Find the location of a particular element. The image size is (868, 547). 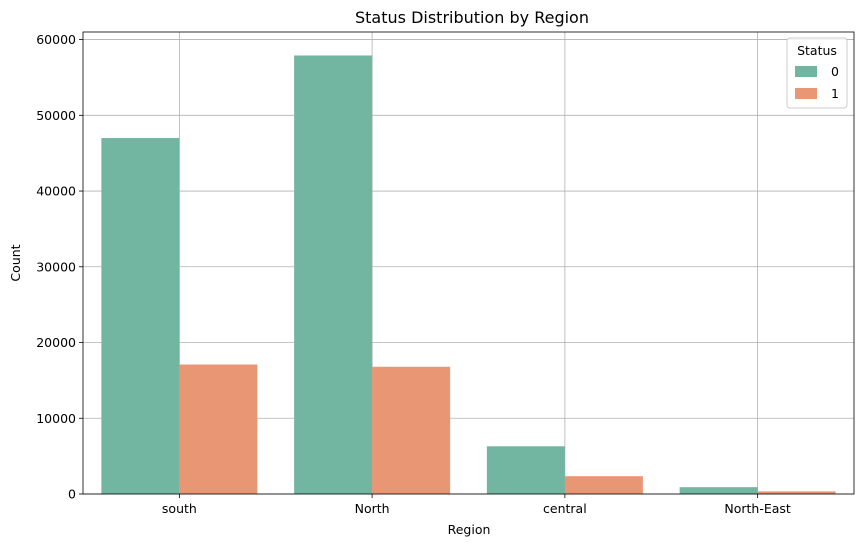

chart-title: Status Distribution by Region is located at coordinates (472, 17).